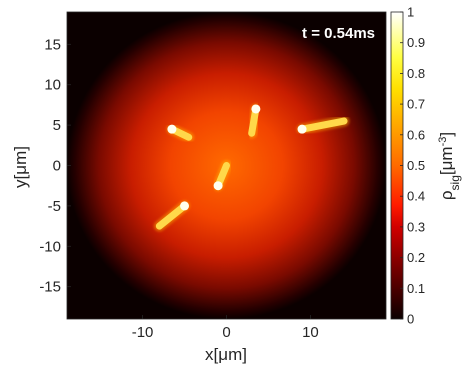 The width and height of the screenshot is (467, 367). I want to click on cell-group, so click(251, 167).